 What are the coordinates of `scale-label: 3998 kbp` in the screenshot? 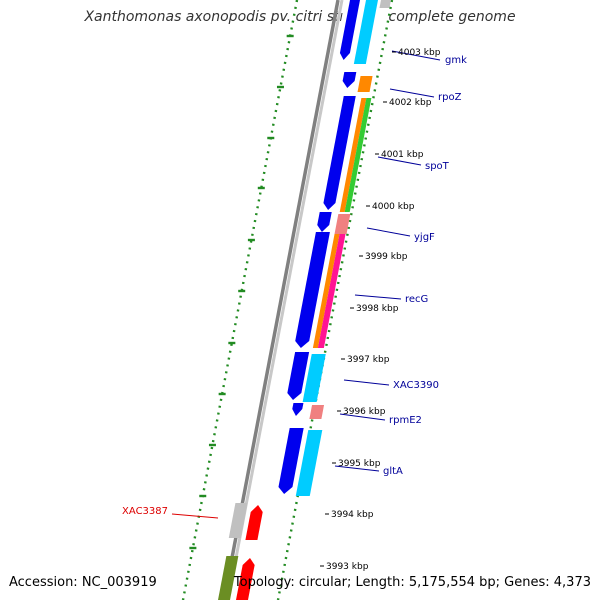 It's located at (377, 309).